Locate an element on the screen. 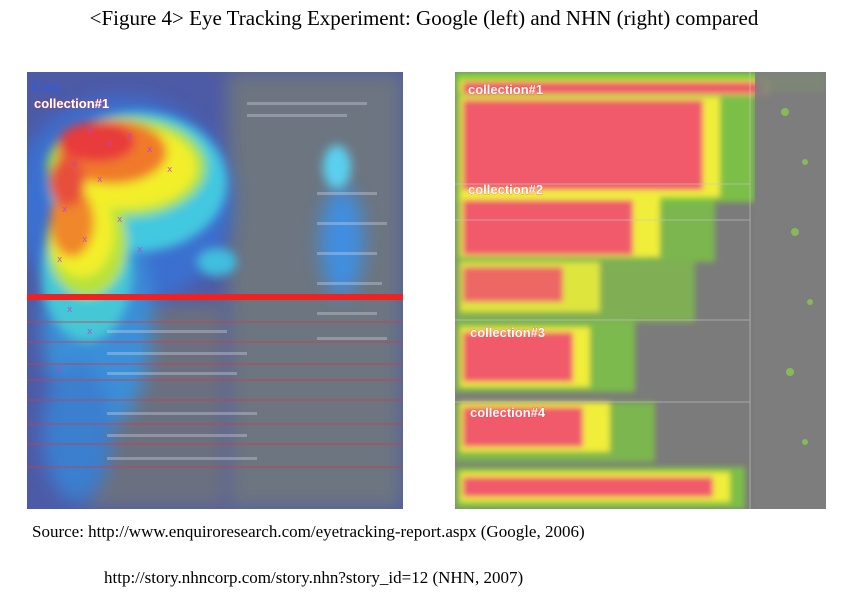  google-collection-label: collection#1 is located at coordinates (71, 103).